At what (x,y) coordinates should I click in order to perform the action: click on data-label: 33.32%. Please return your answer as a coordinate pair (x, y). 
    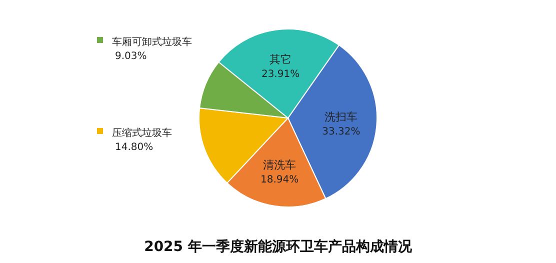
    Looking at the image, I should click on (341, 132).